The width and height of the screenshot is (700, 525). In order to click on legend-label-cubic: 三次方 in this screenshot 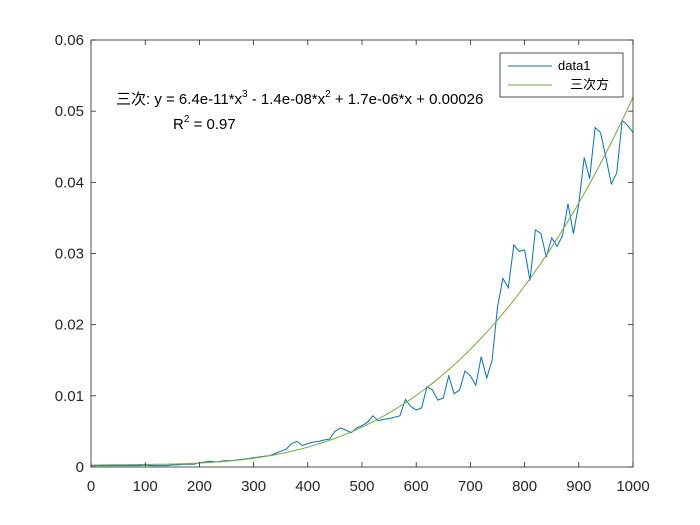, I will do `click(589, 84)`.